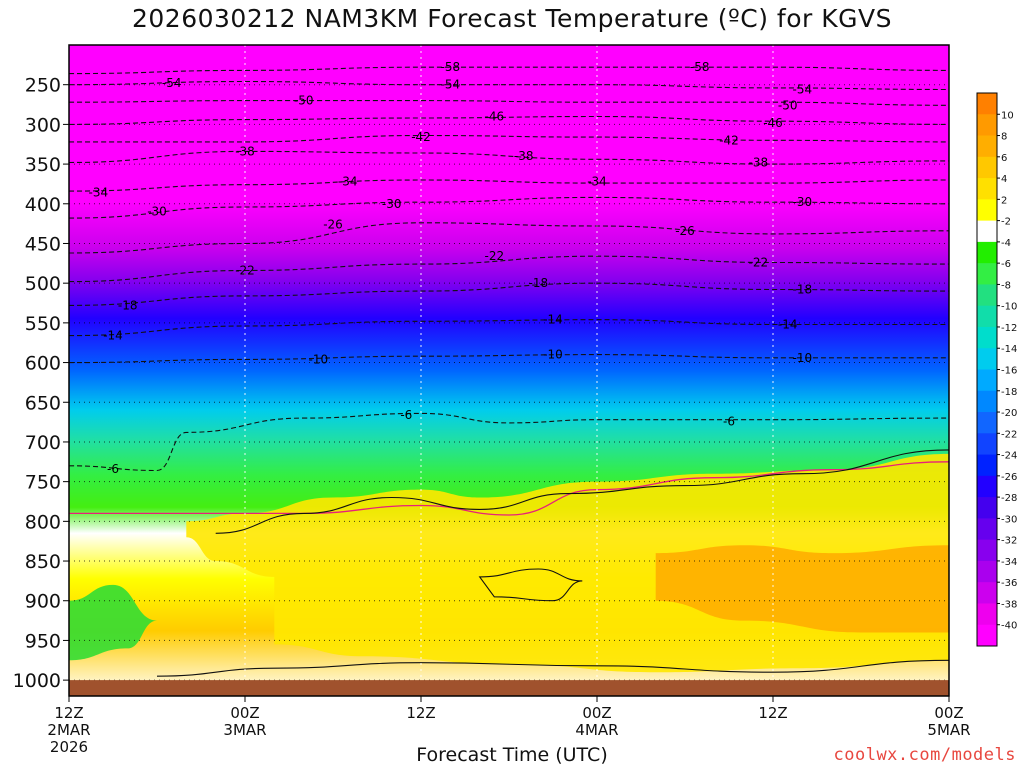 Image resolution: width=1024 pixels, height=768 pixels. Describe the element at coordinates (685, 231) in the screenshot. I see `isotherm-label: -26` at that location.